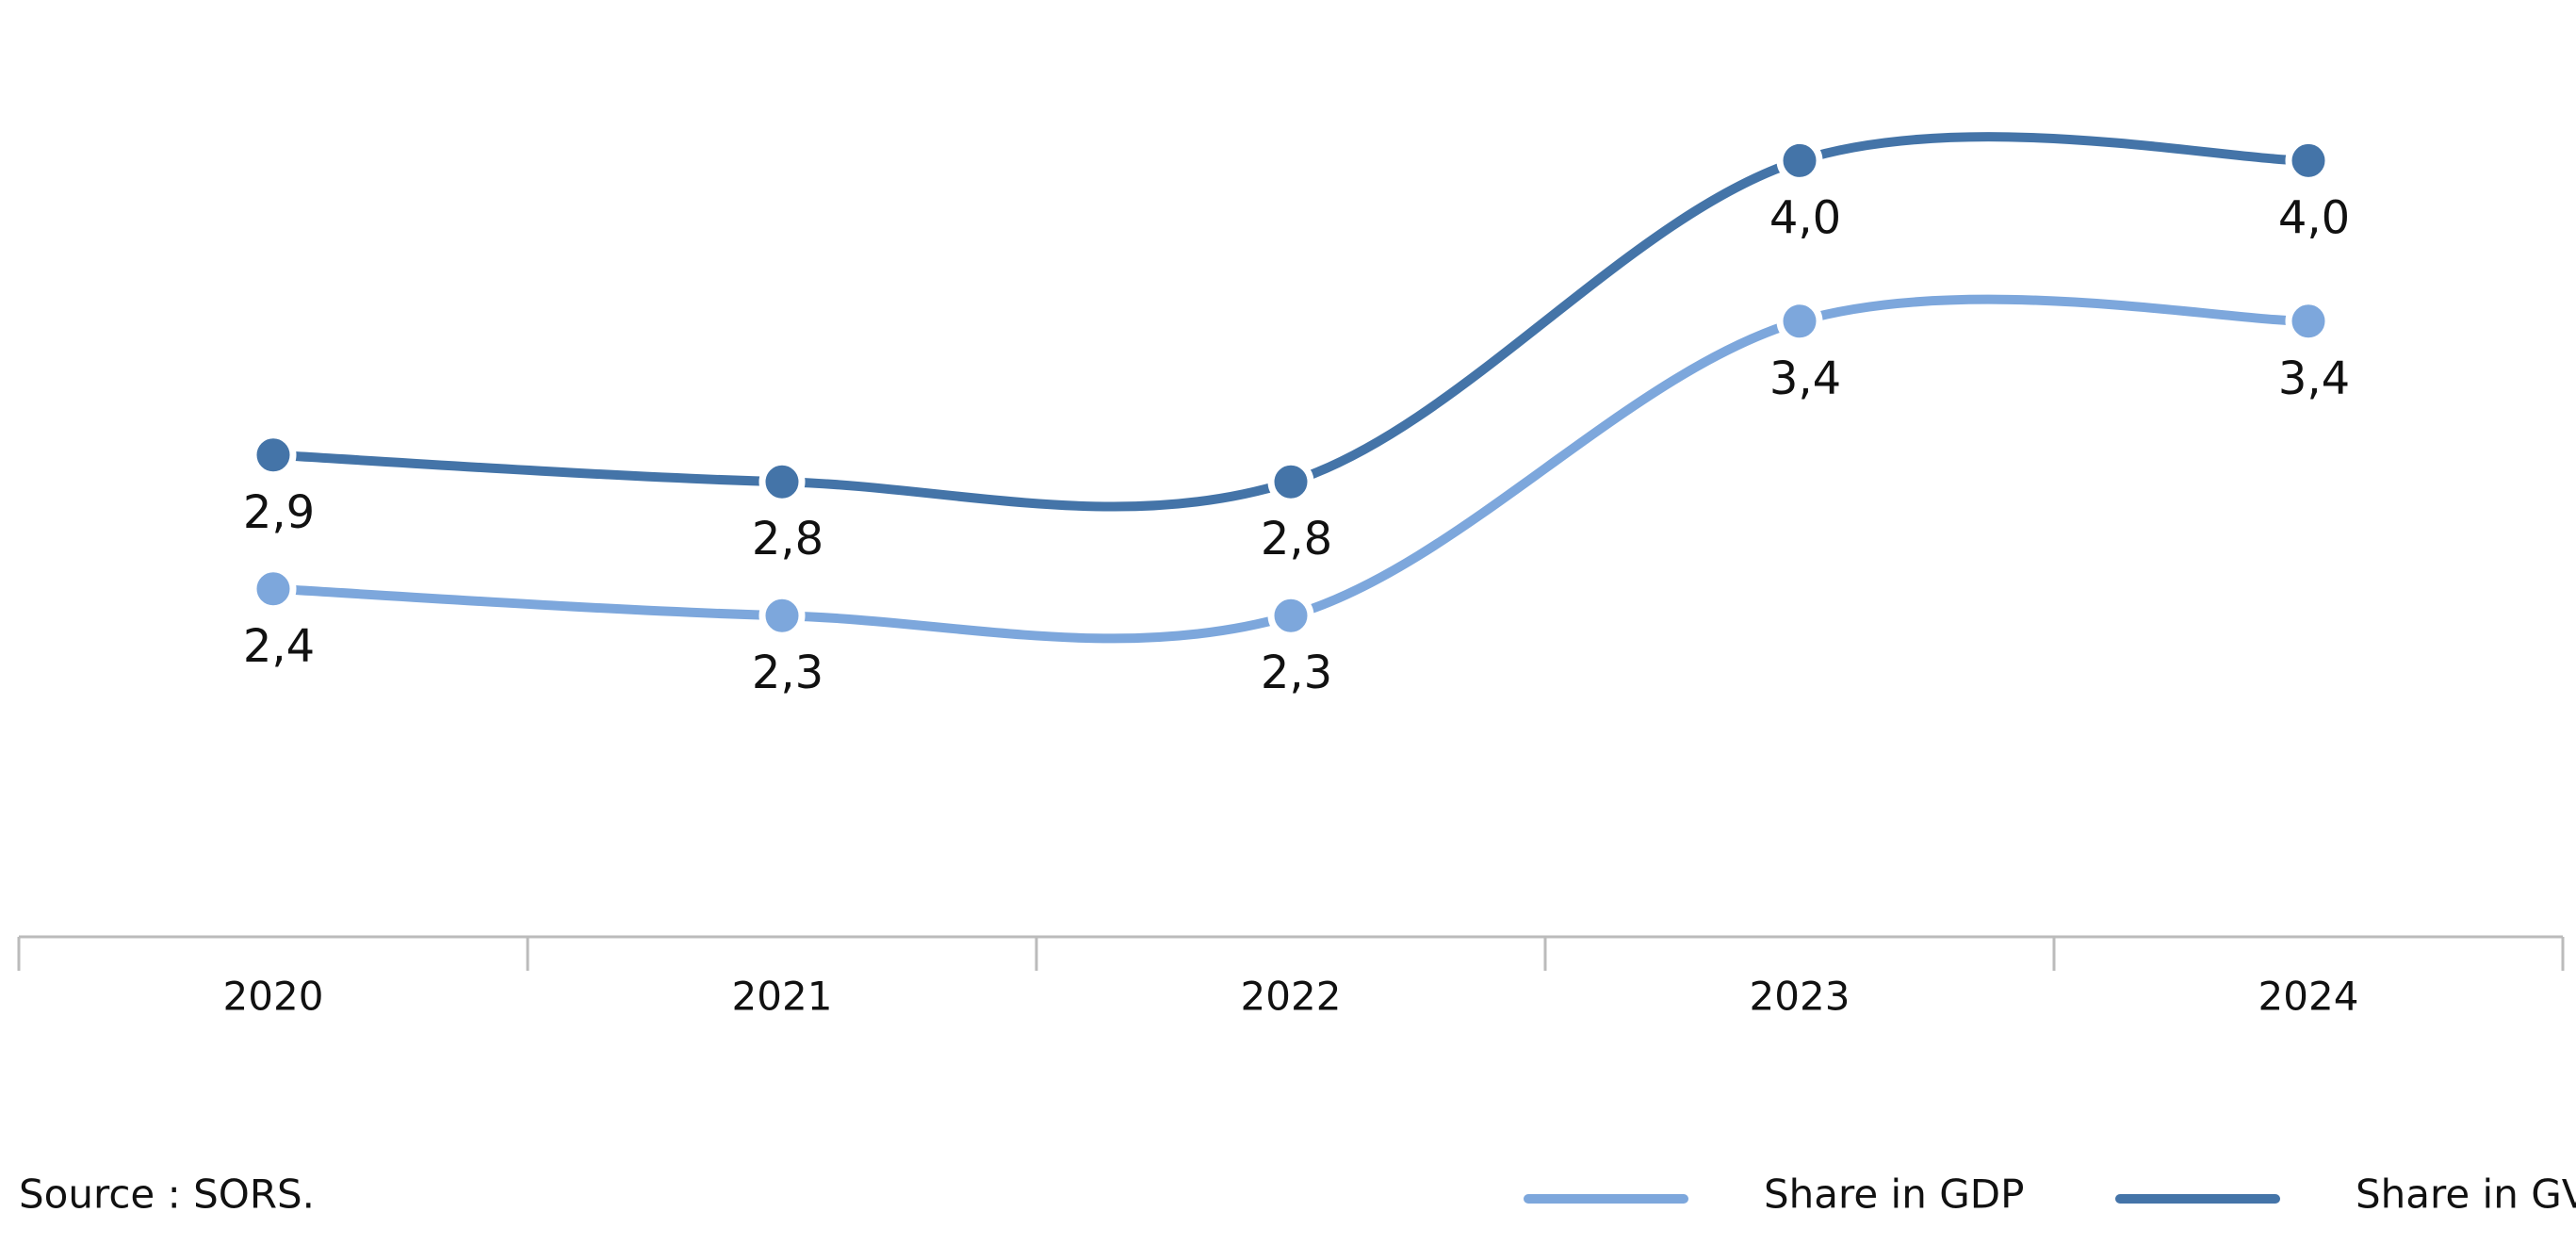 This screenshot has width=2576, height=1245. Describe the element at coordinates (279, 512) in the screenshot. I see `data-label: 2,9` at that location.